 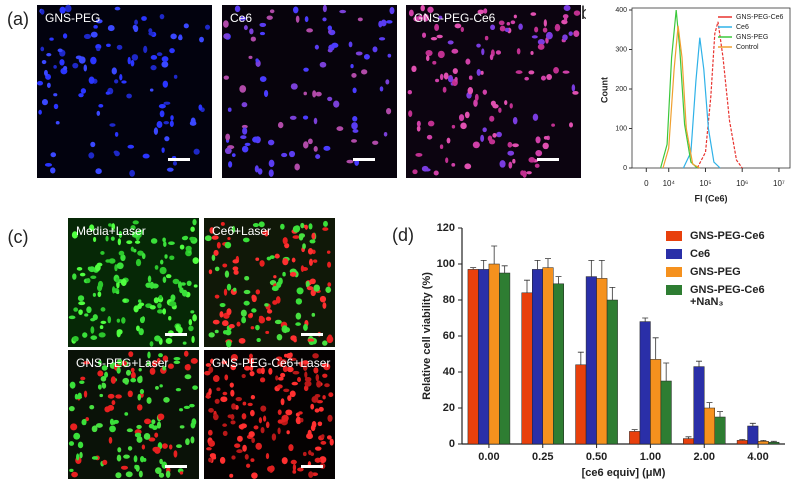 What do you see at coordinates (701, 103) in the screenshot?
I see `histogram-line` at bounding box center [701, 103].